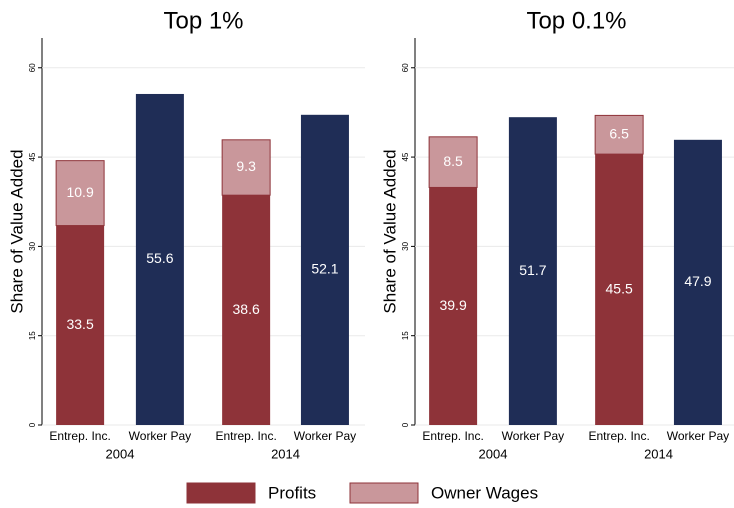 This screenshot has height=508, width=734. I want to click on chart-title: Top 1%, so click(203, 20).